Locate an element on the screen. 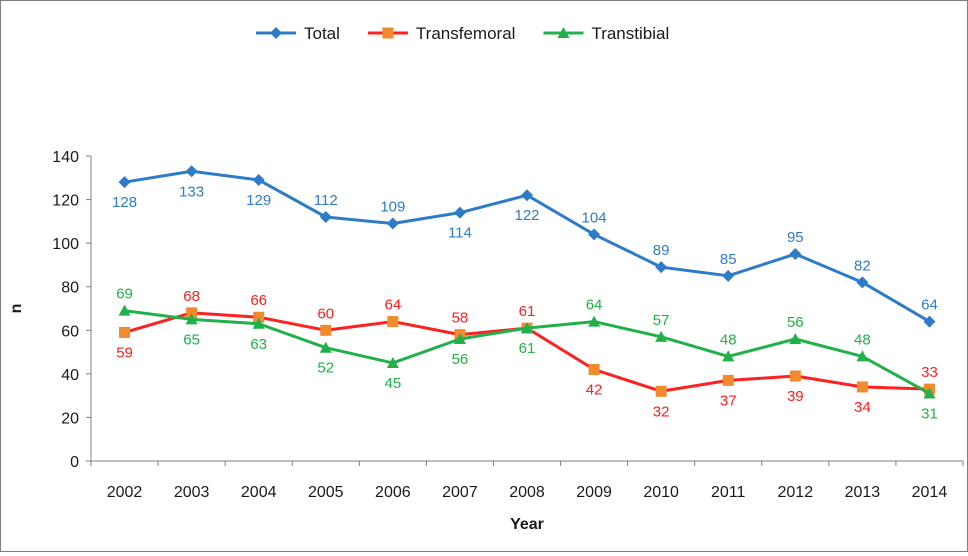  data-label-transtibial: 45 is located at coordinates (393, 383).